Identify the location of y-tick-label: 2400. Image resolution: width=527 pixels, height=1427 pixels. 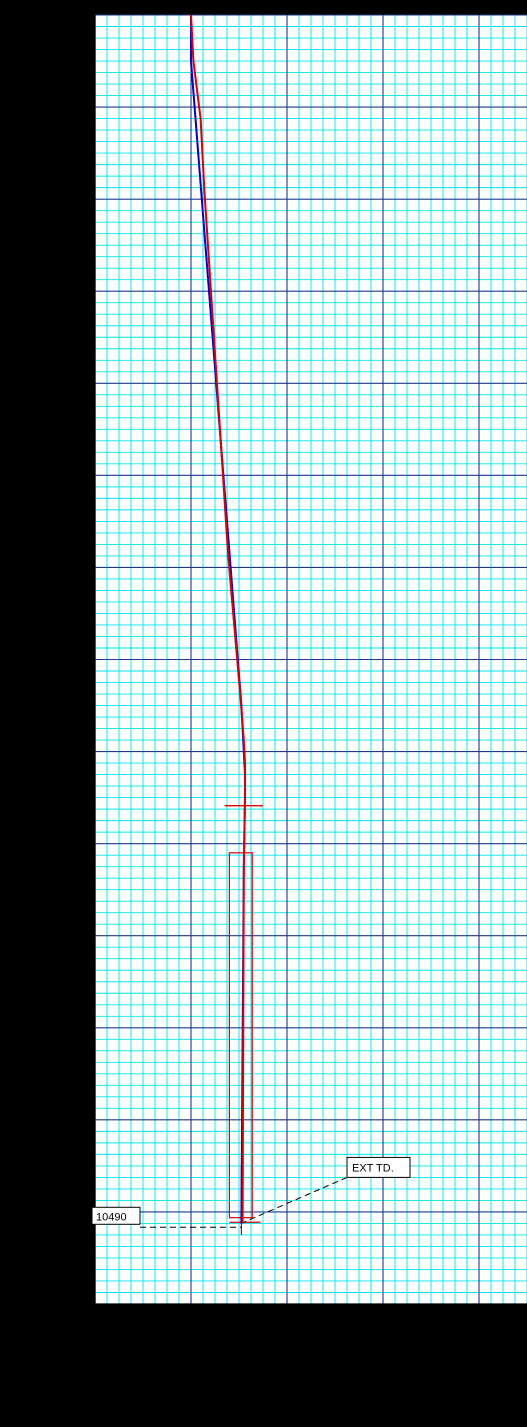
(69, 291).